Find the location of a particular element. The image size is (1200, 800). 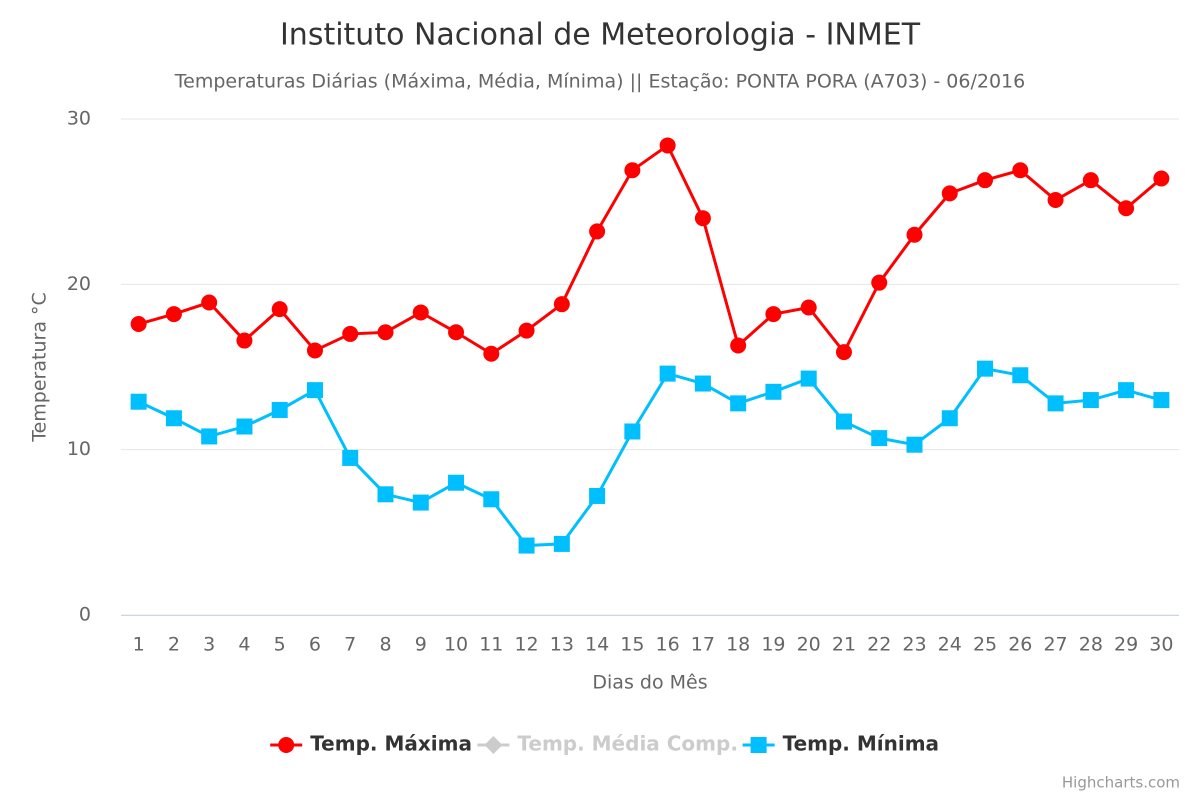

legend-label: Temp. Média Comp. is located at coordinates (627, 744).